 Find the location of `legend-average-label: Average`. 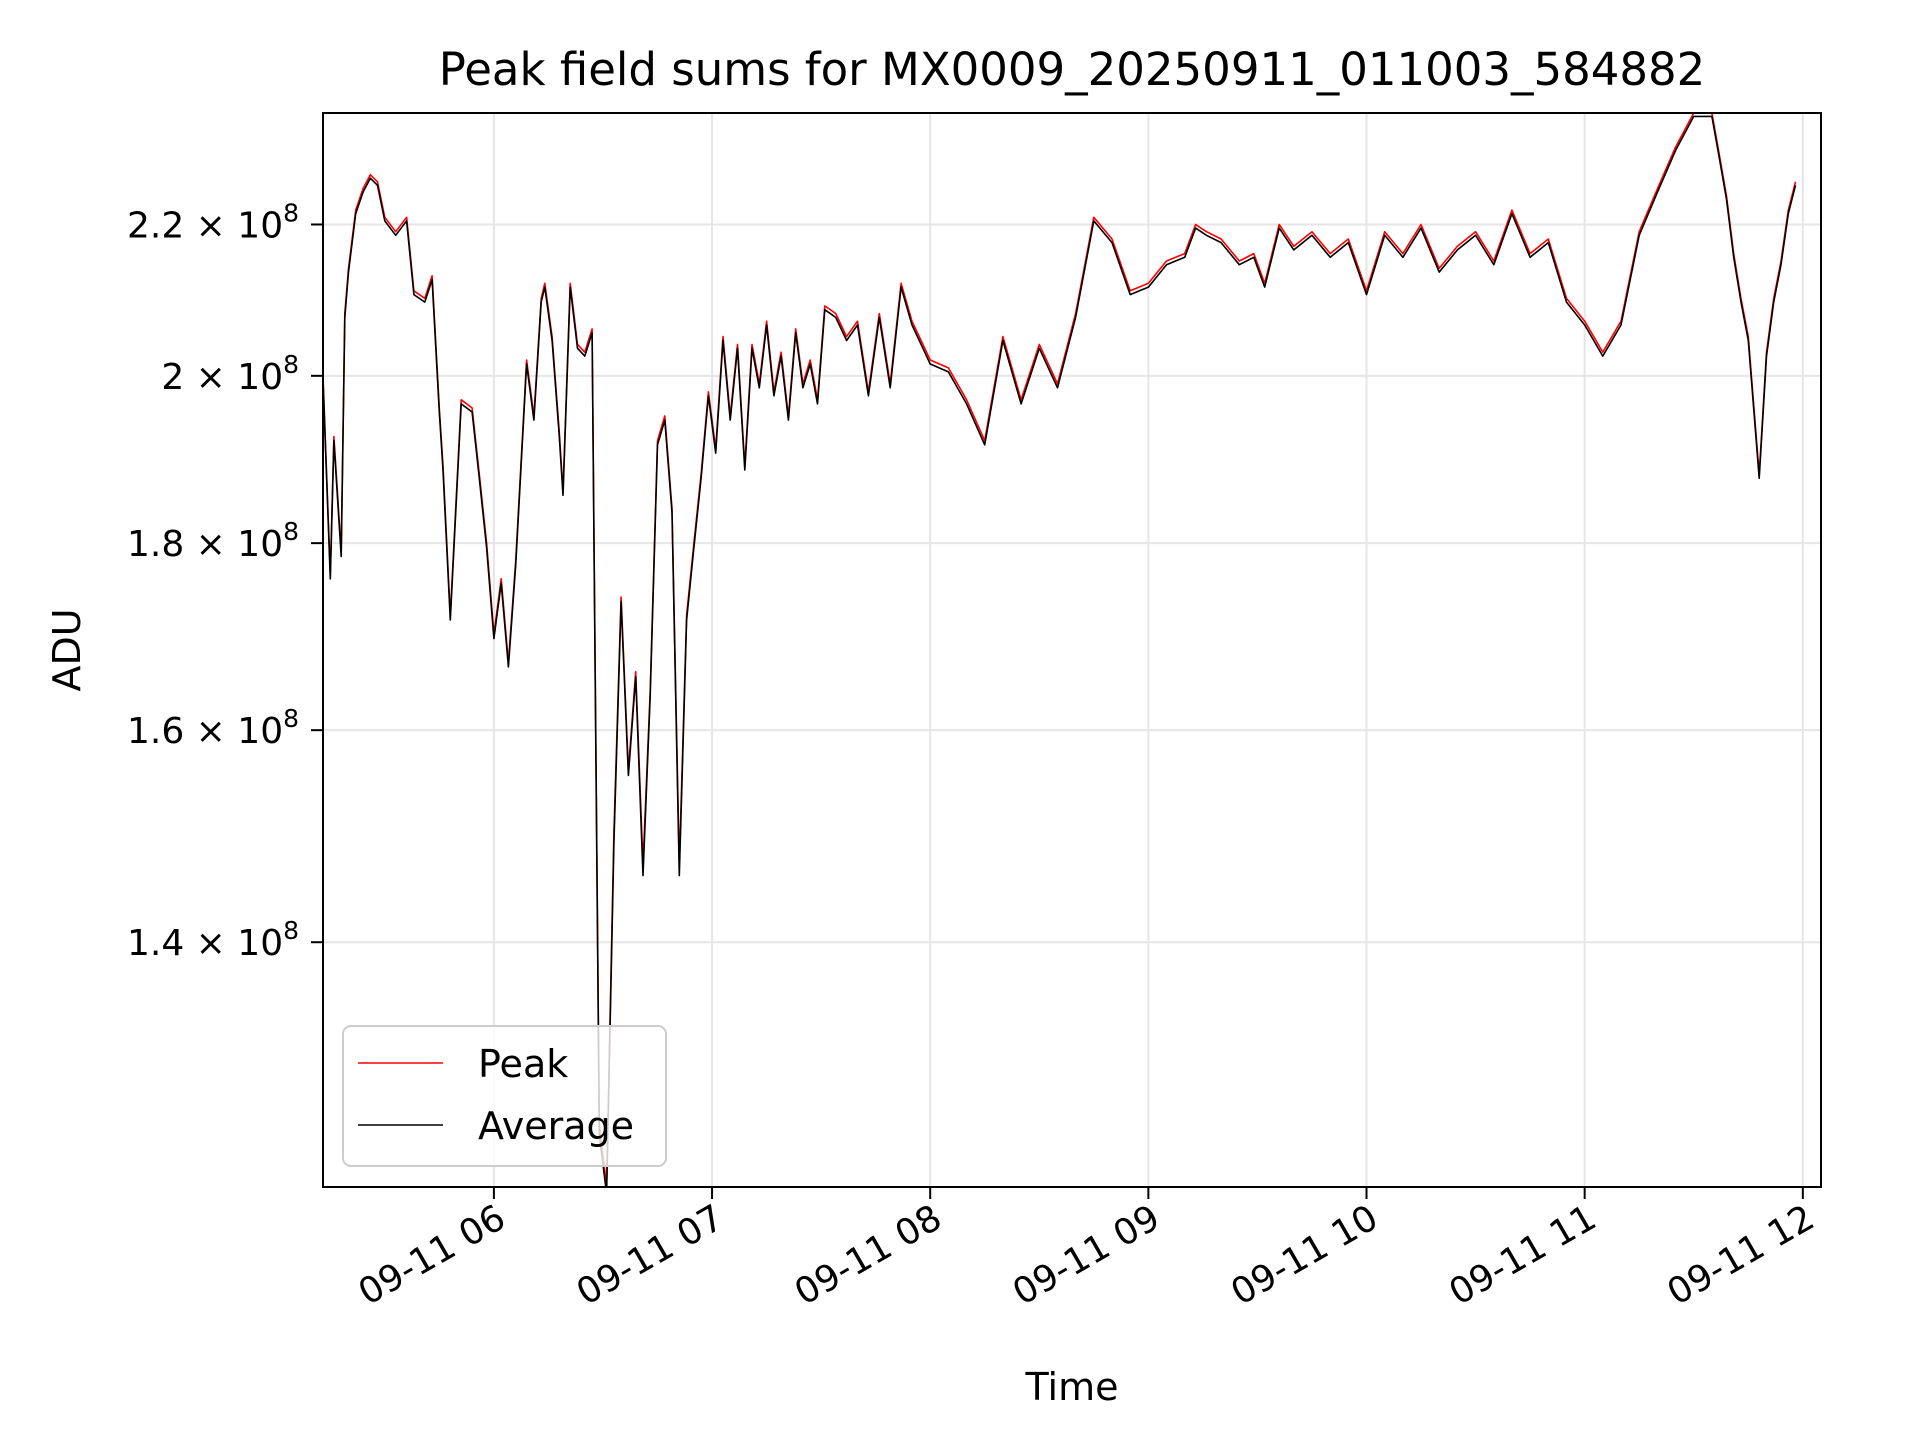

legend-average-label: Average is located at coordinates (556, 1126).